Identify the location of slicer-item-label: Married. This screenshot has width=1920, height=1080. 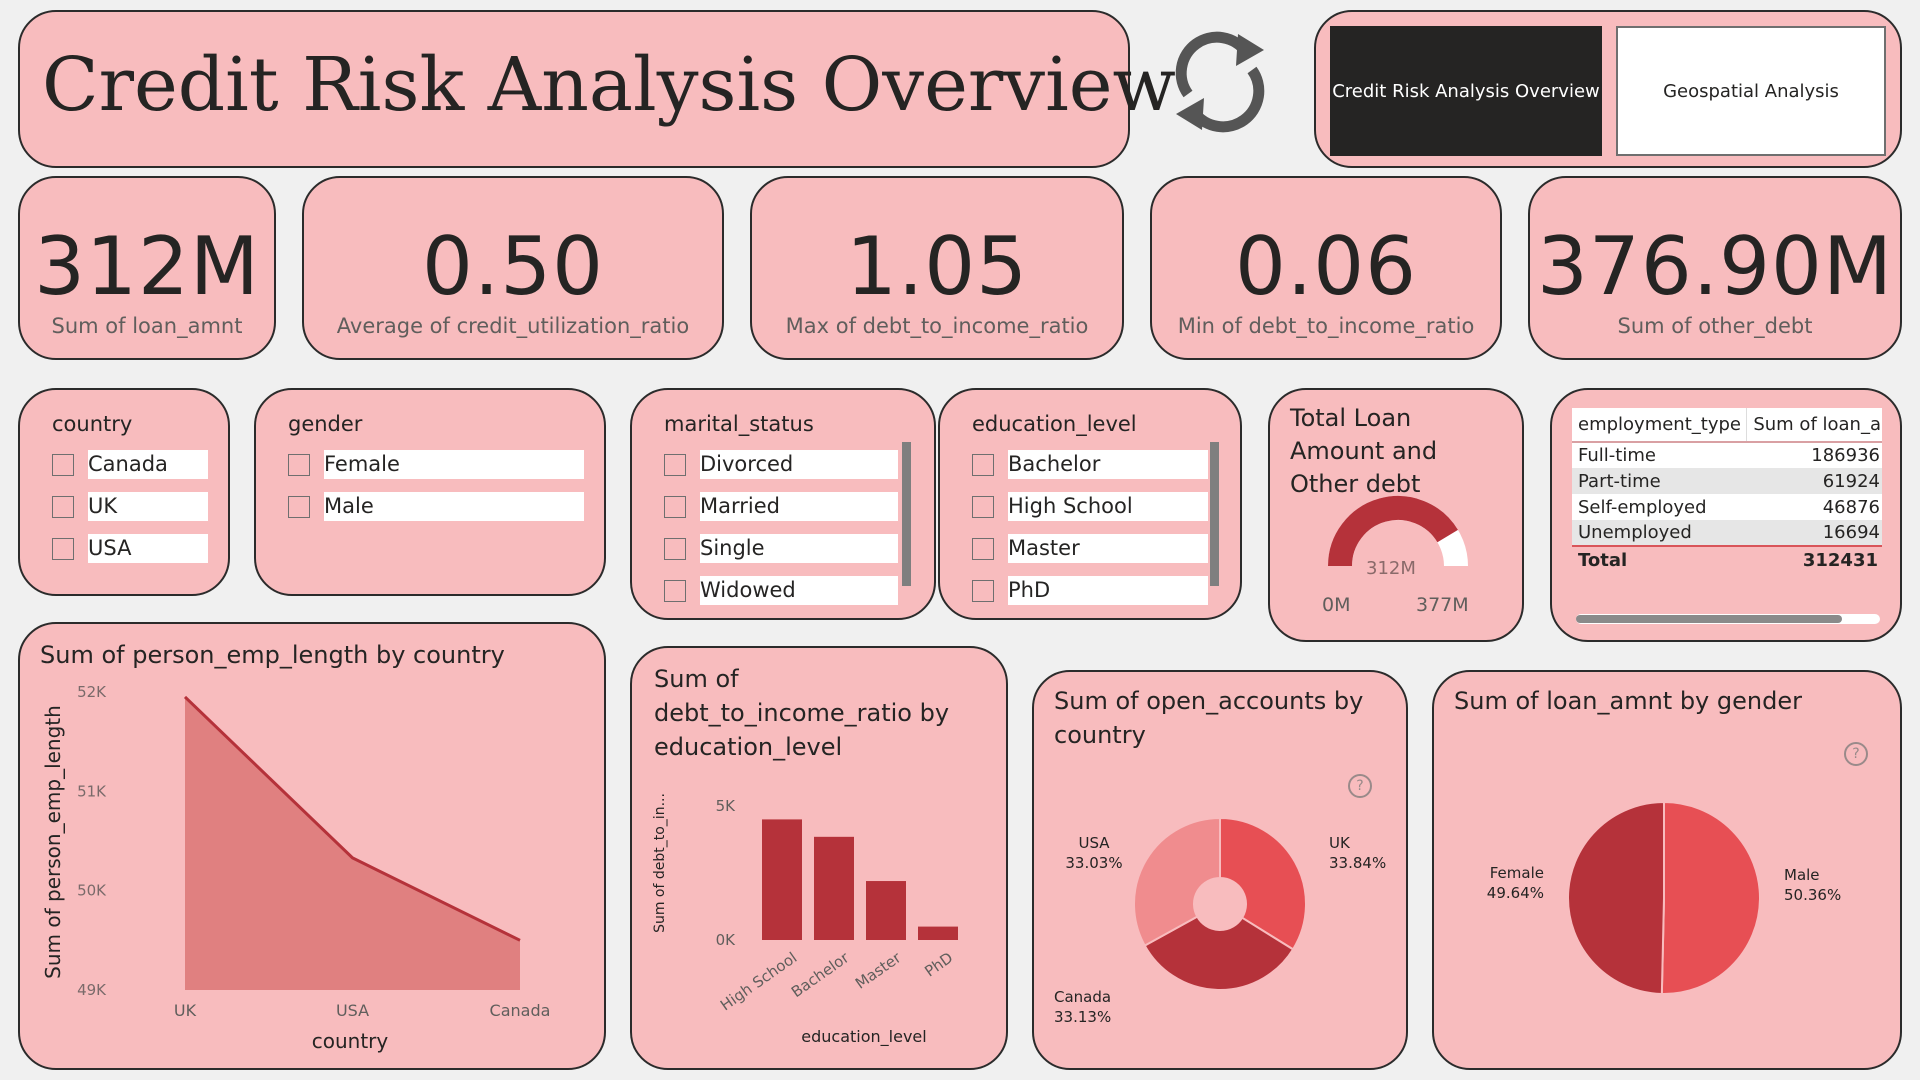
(799, 506).